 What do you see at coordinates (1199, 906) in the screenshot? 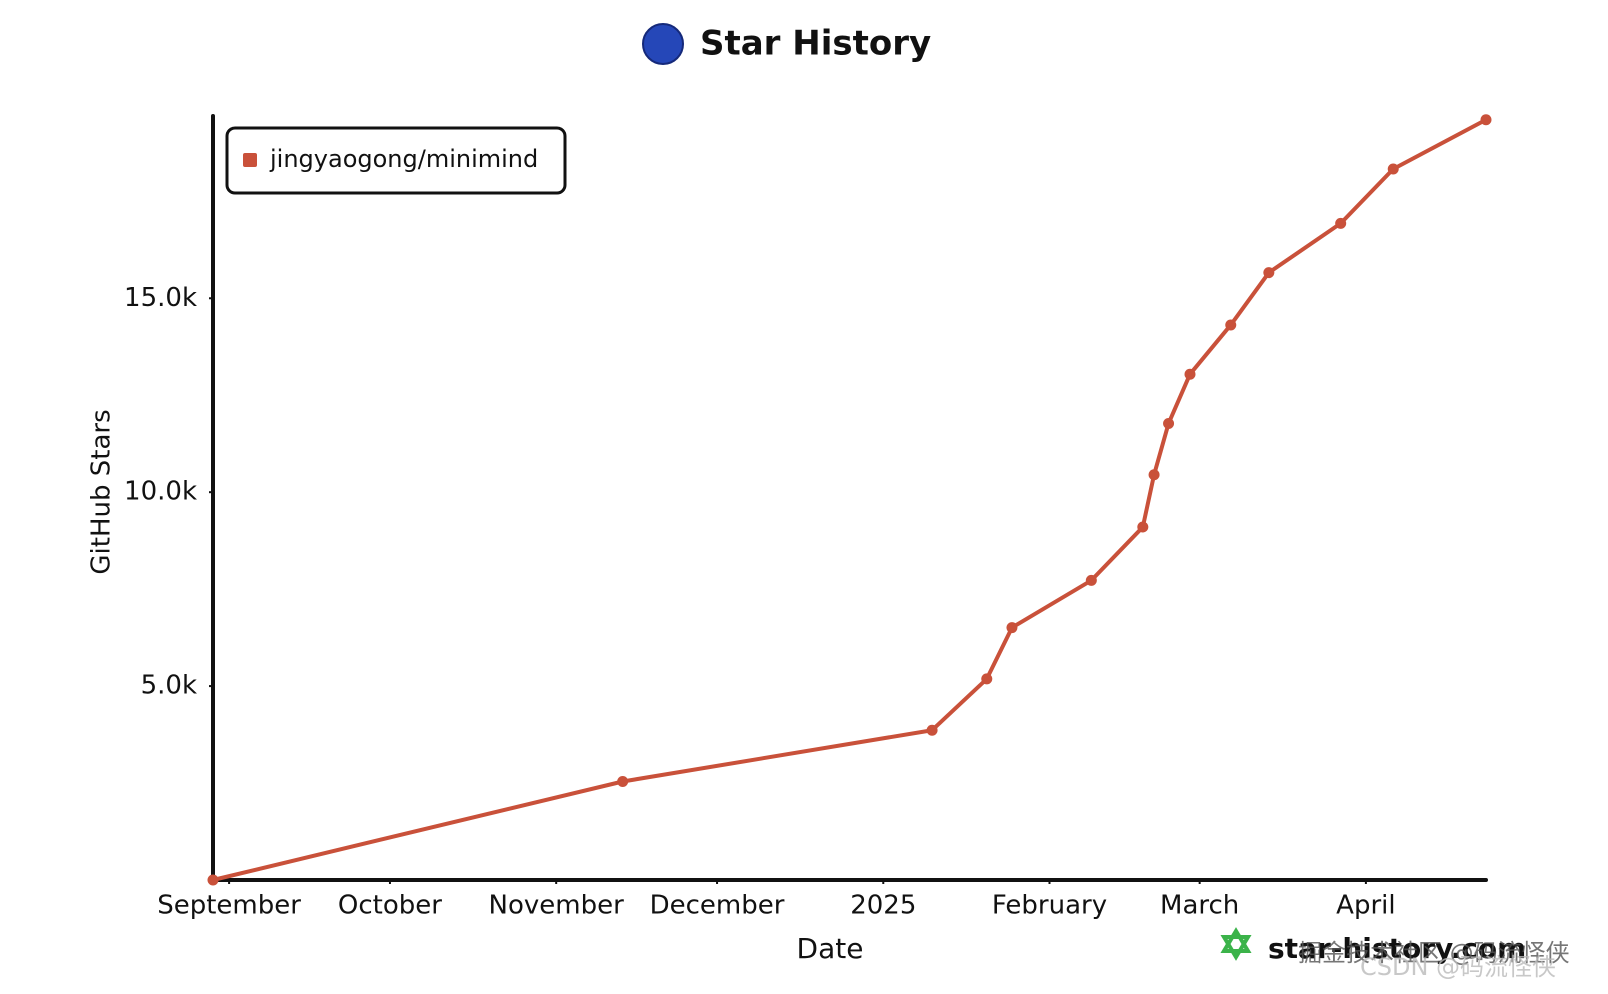
I see `x-tick-label: March` at bounding box center [1199, 906].